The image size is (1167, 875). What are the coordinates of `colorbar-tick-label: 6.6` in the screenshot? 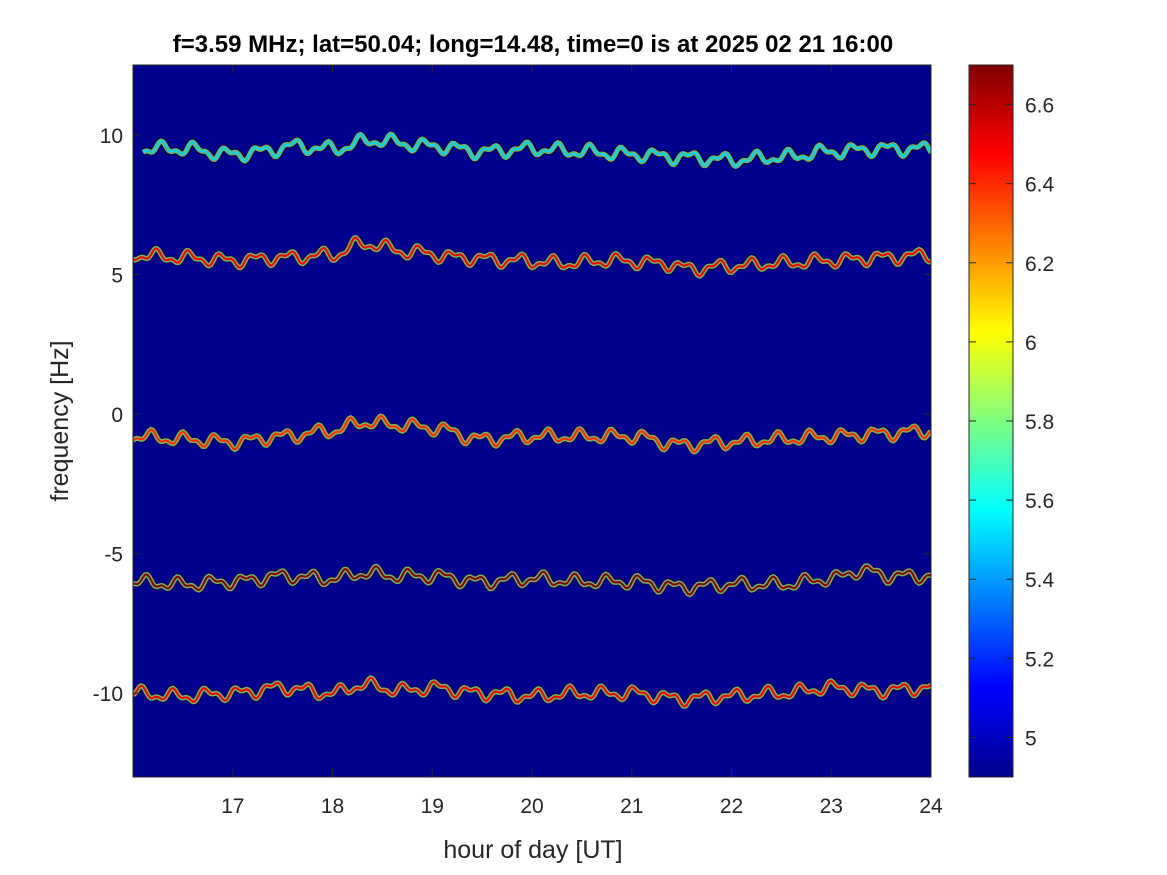 It's located at (1039, 106).